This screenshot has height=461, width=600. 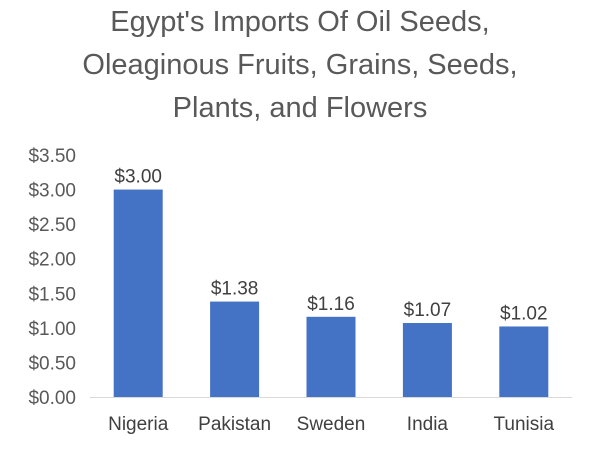 I want to click on x-category-label: Tunisia, so click(x=524, y=424).